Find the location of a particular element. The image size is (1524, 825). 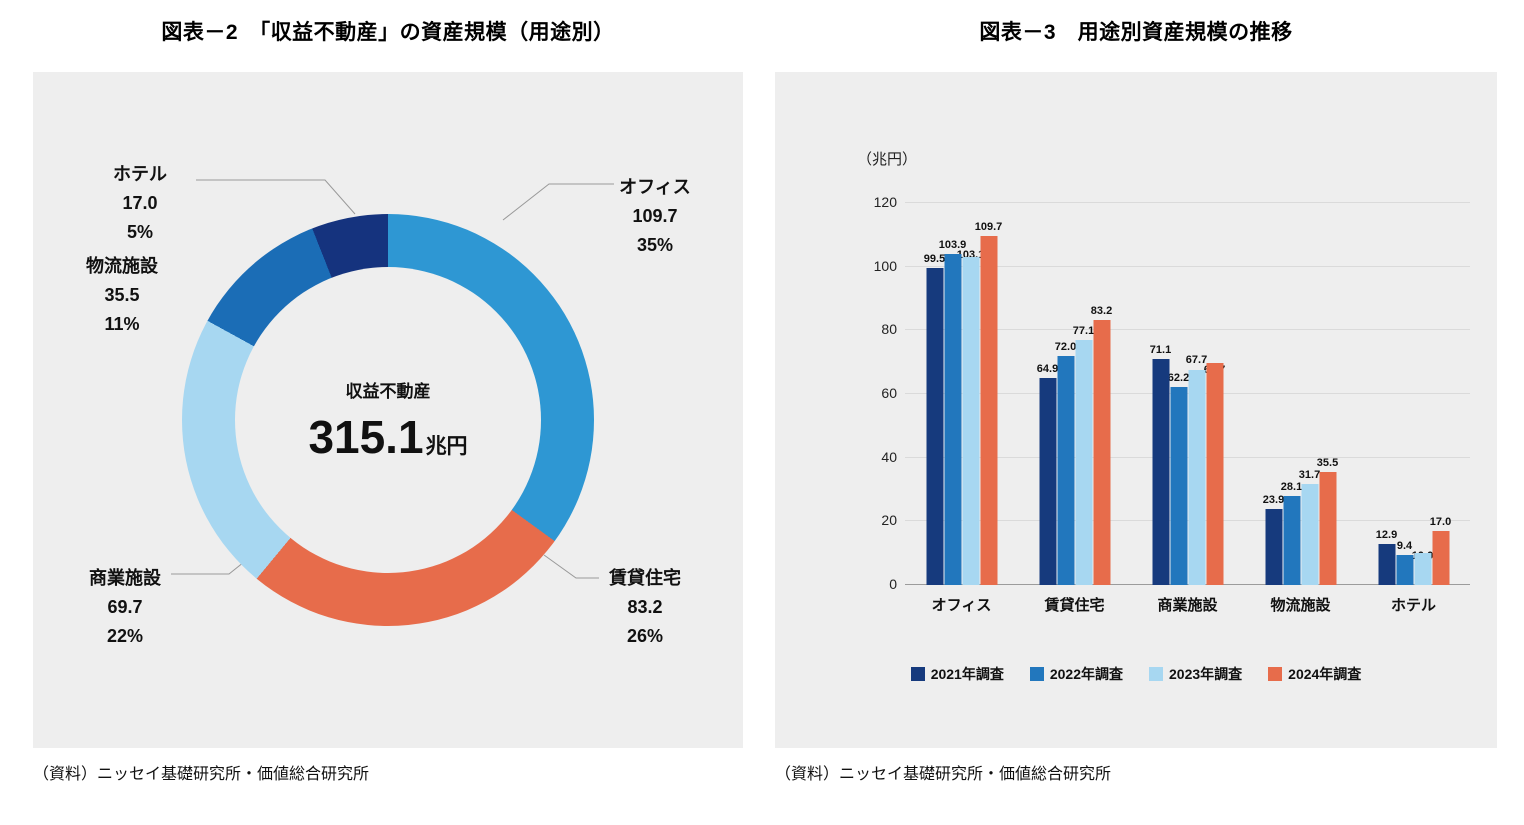

bar-value-label: 72.0 is located at coordinates (1065, 346).